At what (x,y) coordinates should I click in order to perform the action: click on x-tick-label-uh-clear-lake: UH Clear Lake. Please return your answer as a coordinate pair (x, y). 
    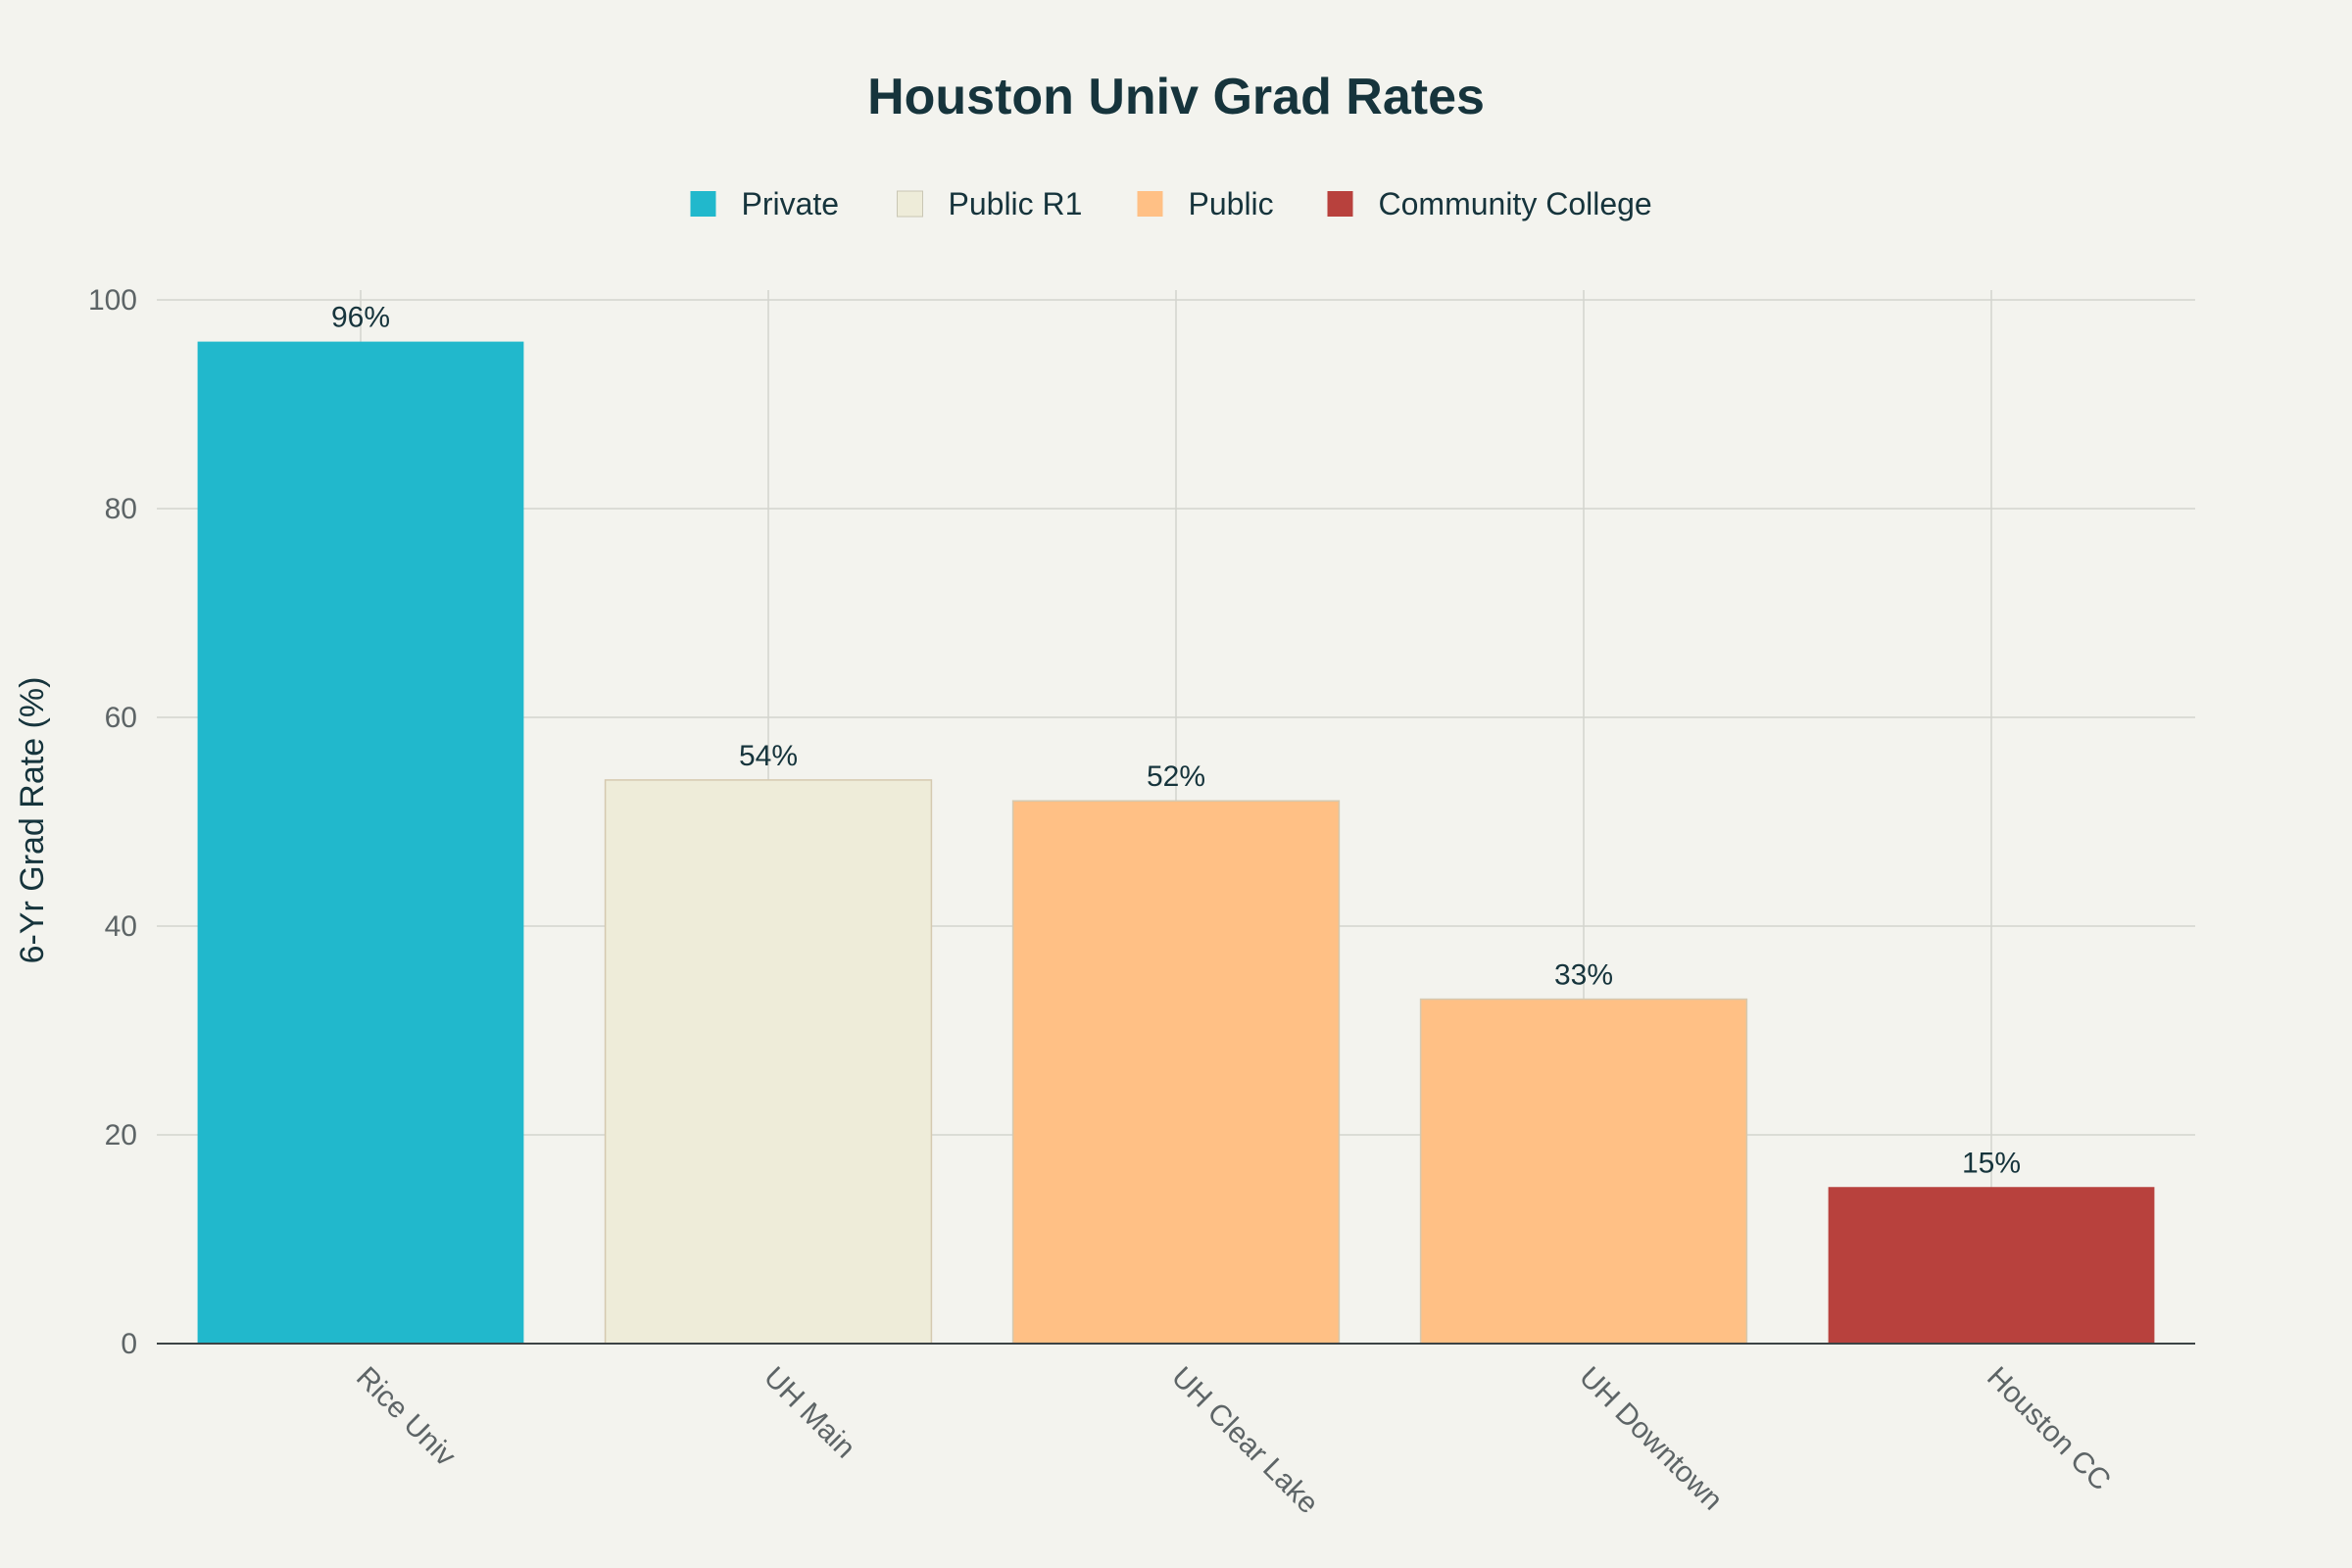
    Looking at the image, I should click on (1244, 1440).